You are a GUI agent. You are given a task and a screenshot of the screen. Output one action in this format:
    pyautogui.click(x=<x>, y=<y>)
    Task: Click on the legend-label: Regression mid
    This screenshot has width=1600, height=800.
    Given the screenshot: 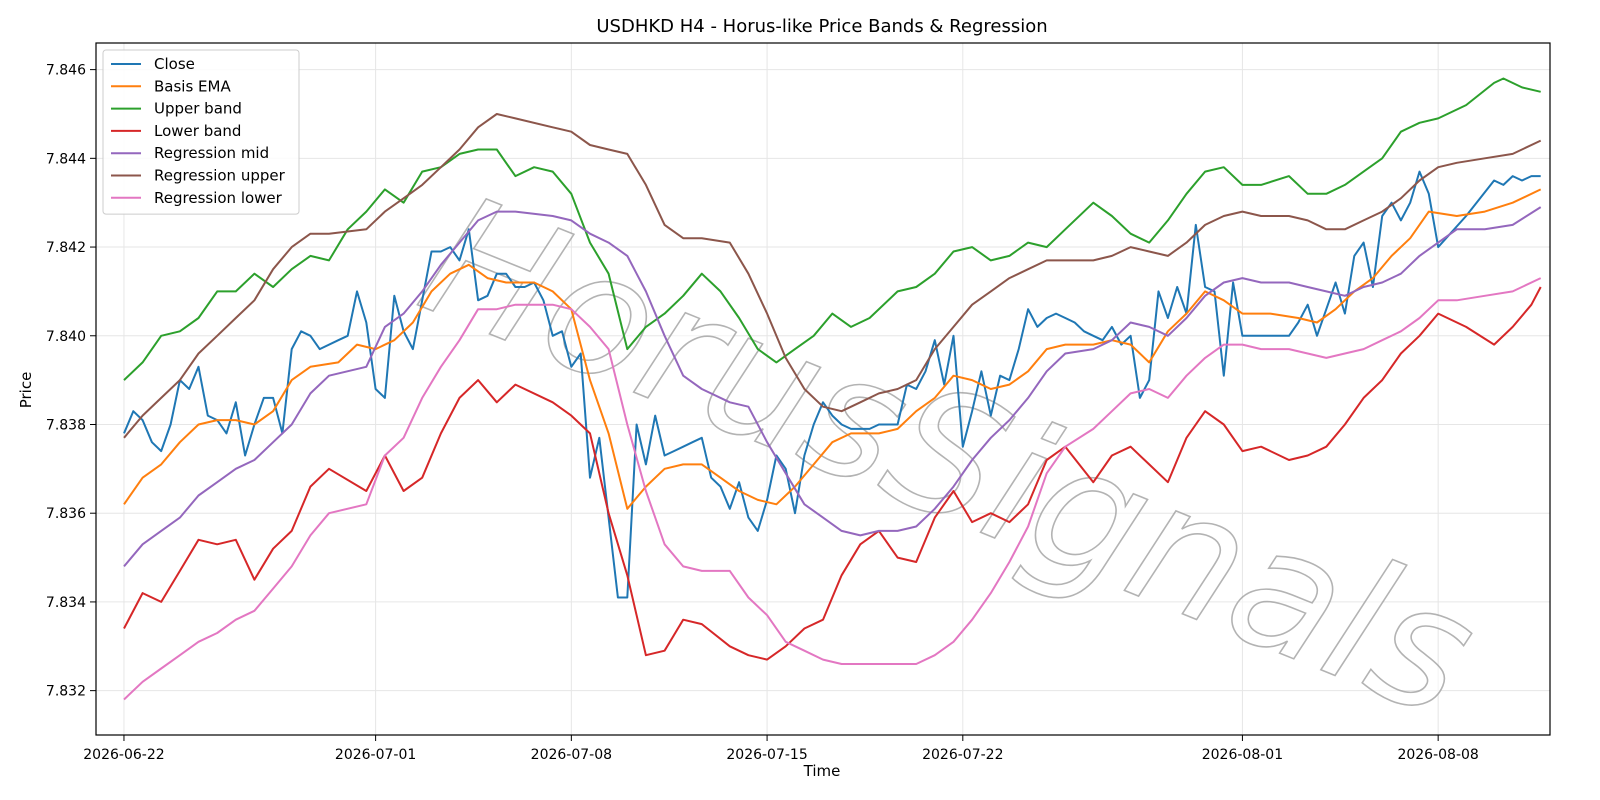 What is the action you would take?
    pyautogui.click(x=211, y=153)
    